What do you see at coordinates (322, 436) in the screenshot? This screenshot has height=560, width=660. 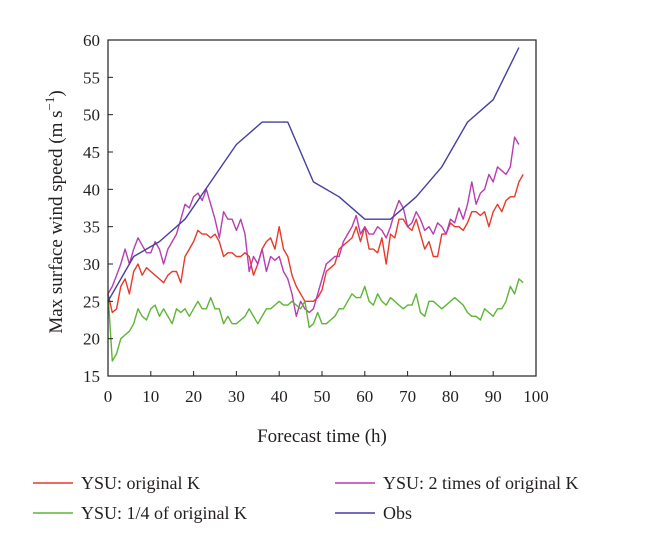 I see `x-axis-title: Forecast time (h)` at bounding box center [322, 436].